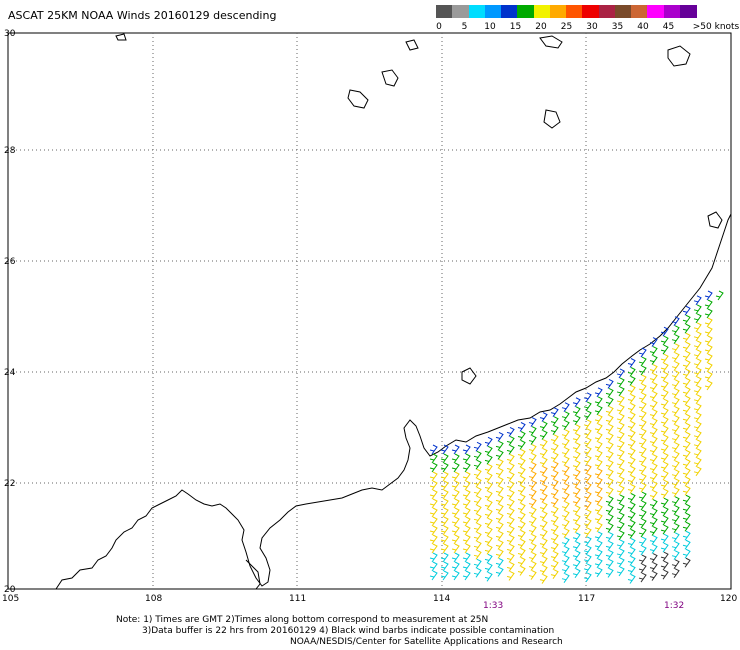 The image size is (740, 650). What do you see at coordinates (493, 606) in the screenshot?
I see `time-label-left: 1:33` at bounding box center [493, 606].